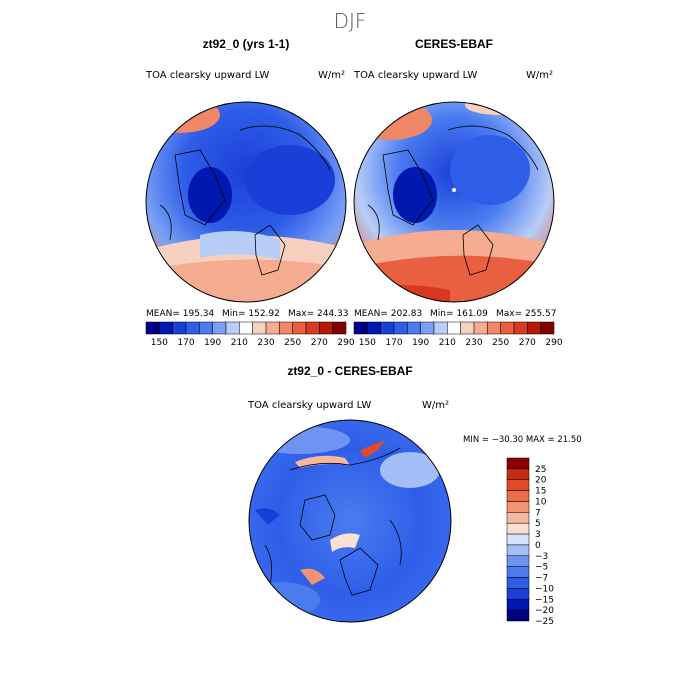 This screenshot has height=700, width=700. What do you see at coordinates (239, 343) in the screenshot?
I see `colorbar-tick-label: 210` at bounding box center [239, 343].